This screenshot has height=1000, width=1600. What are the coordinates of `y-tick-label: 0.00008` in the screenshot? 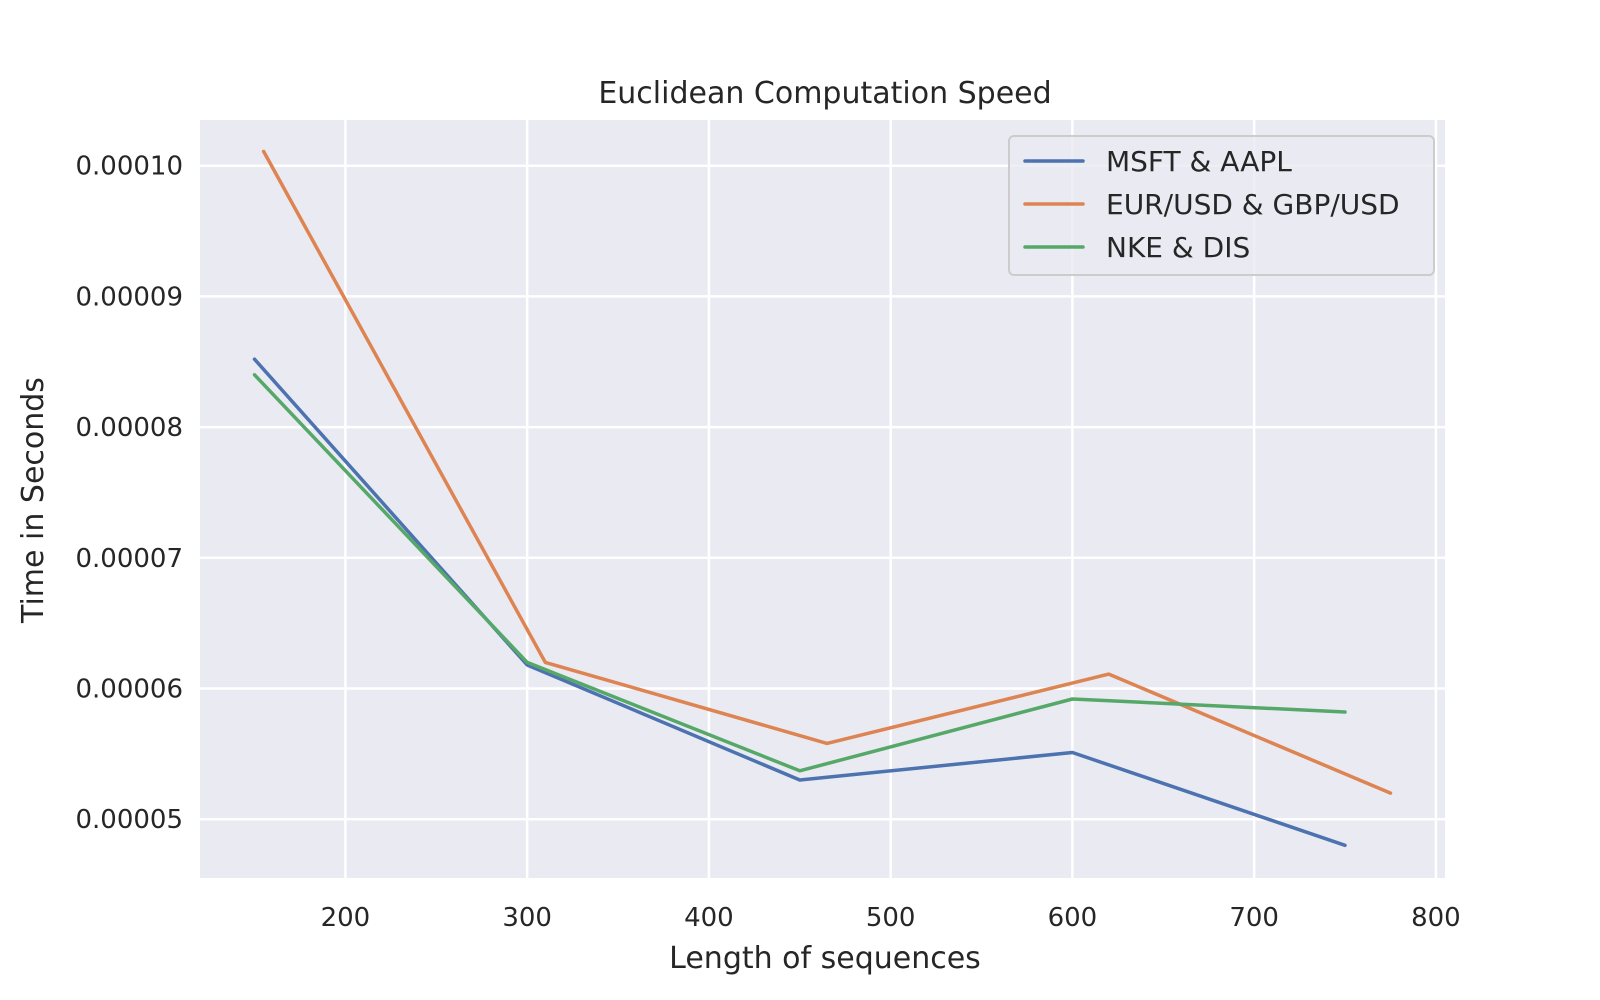 It's located at (129, 428).